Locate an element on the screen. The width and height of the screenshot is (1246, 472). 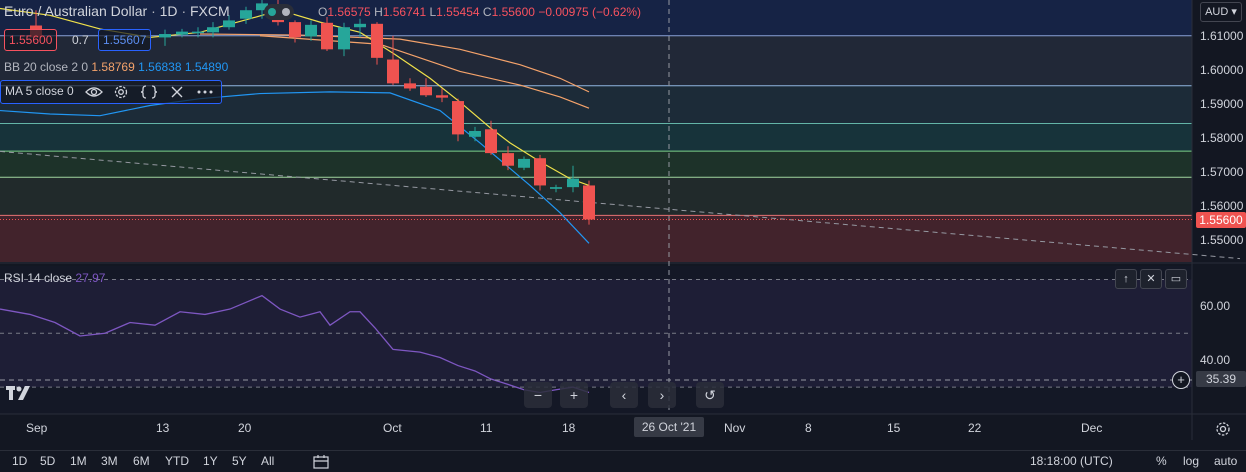
bb-indicator-legend: BB 20 close 2 0 1.58769 1.56838 1.54890 is located at coordinates (116, 67).